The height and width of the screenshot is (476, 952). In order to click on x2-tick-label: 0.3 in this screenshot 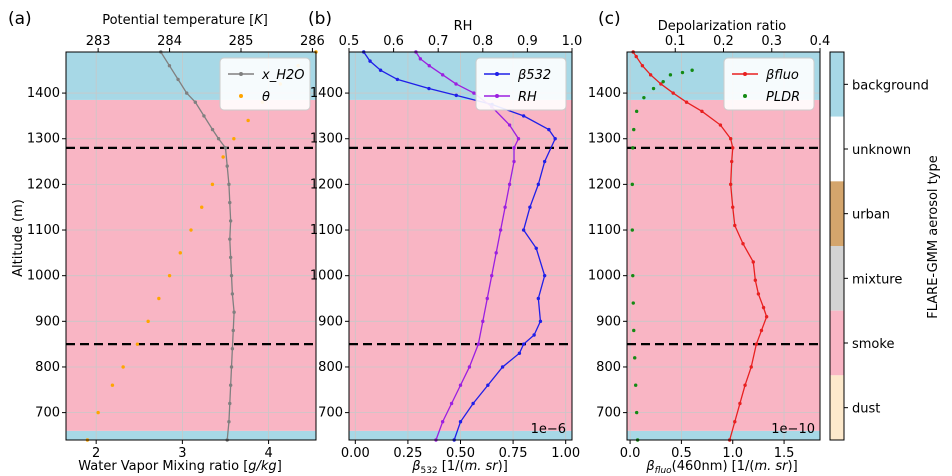, I will do `click(771, 41)`.